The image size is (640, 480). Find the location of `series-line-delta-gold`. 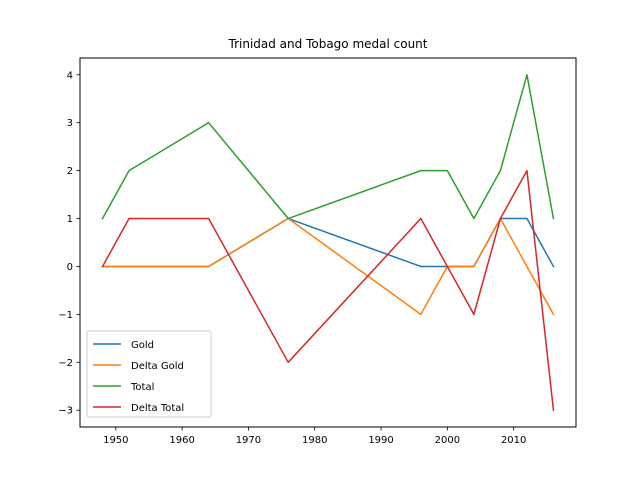

series-line-delta-gold is located at coordinates (328, 266).